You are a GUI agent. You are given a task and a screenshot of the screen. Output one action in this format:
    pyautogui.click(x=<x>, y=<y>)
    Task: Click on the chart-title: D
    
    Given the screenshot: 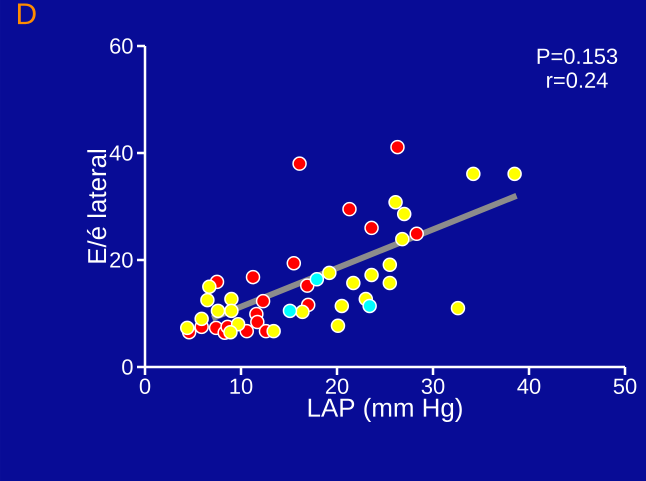 What is the action you would take?
    pyautogui.click(x=27, y=14)
    